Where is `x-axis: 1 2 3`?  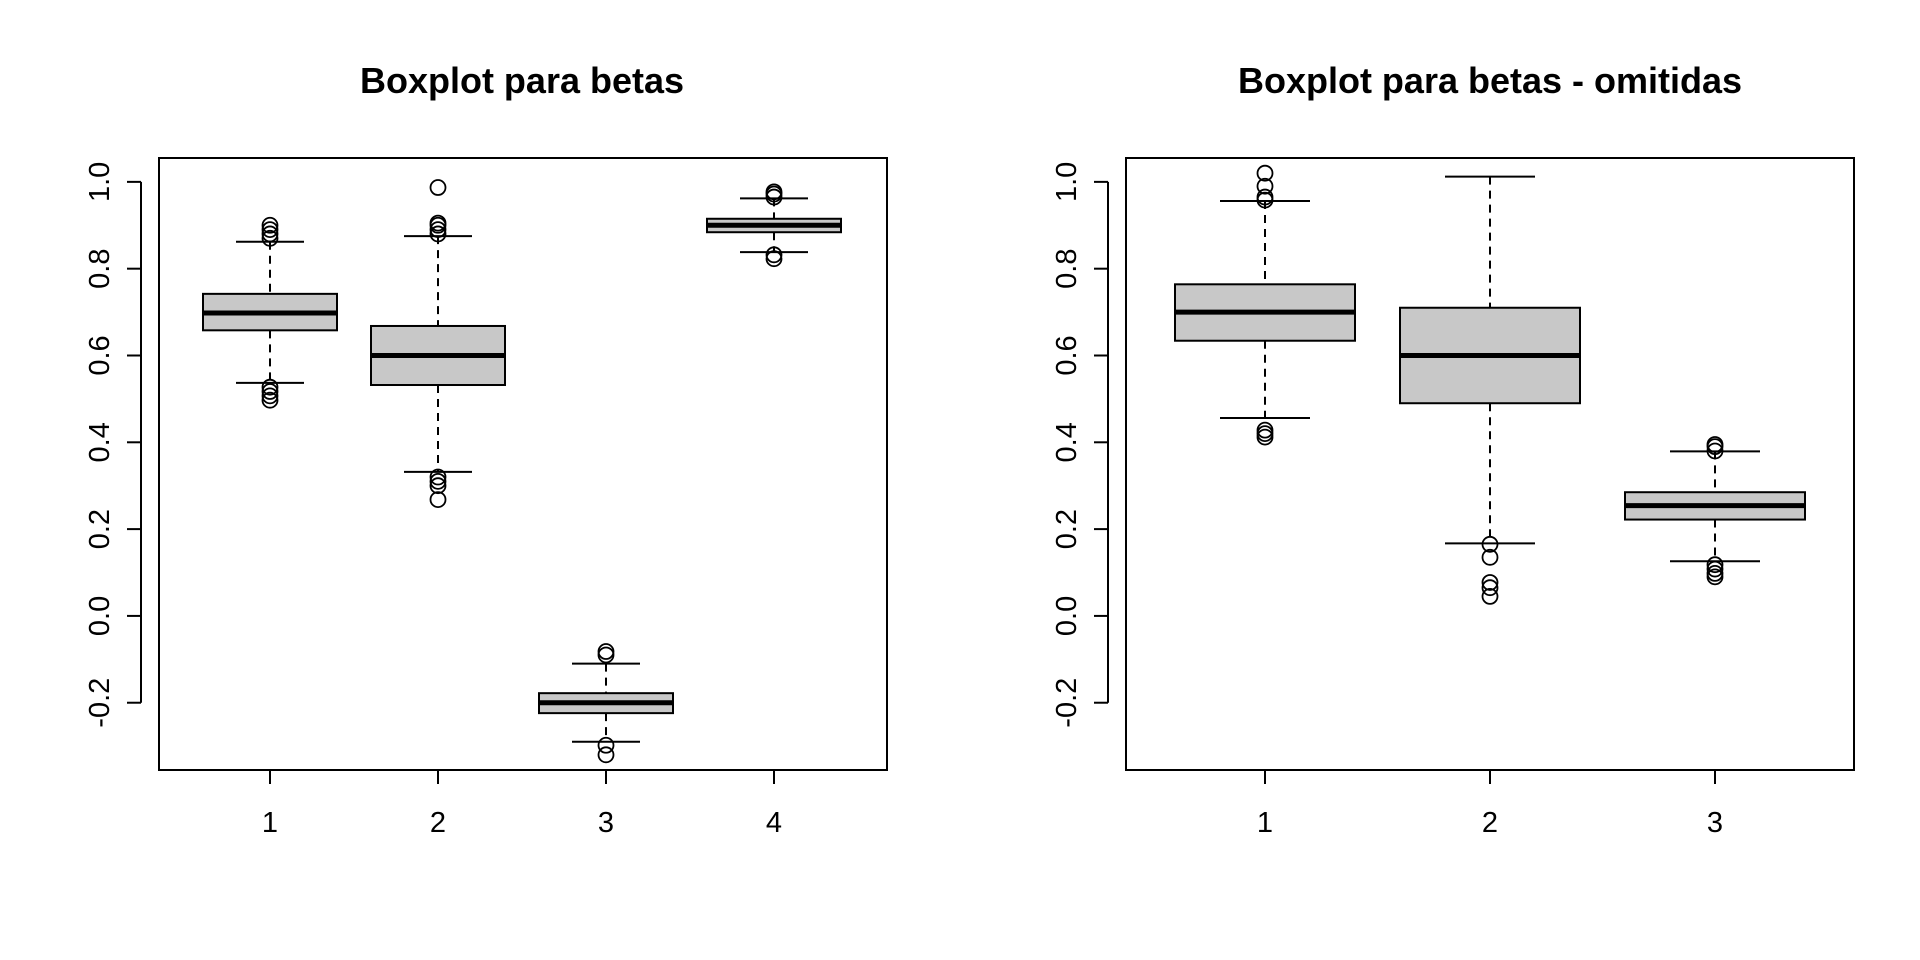
x-axis: 1 2 3 is located at coordinates (1490, 804).